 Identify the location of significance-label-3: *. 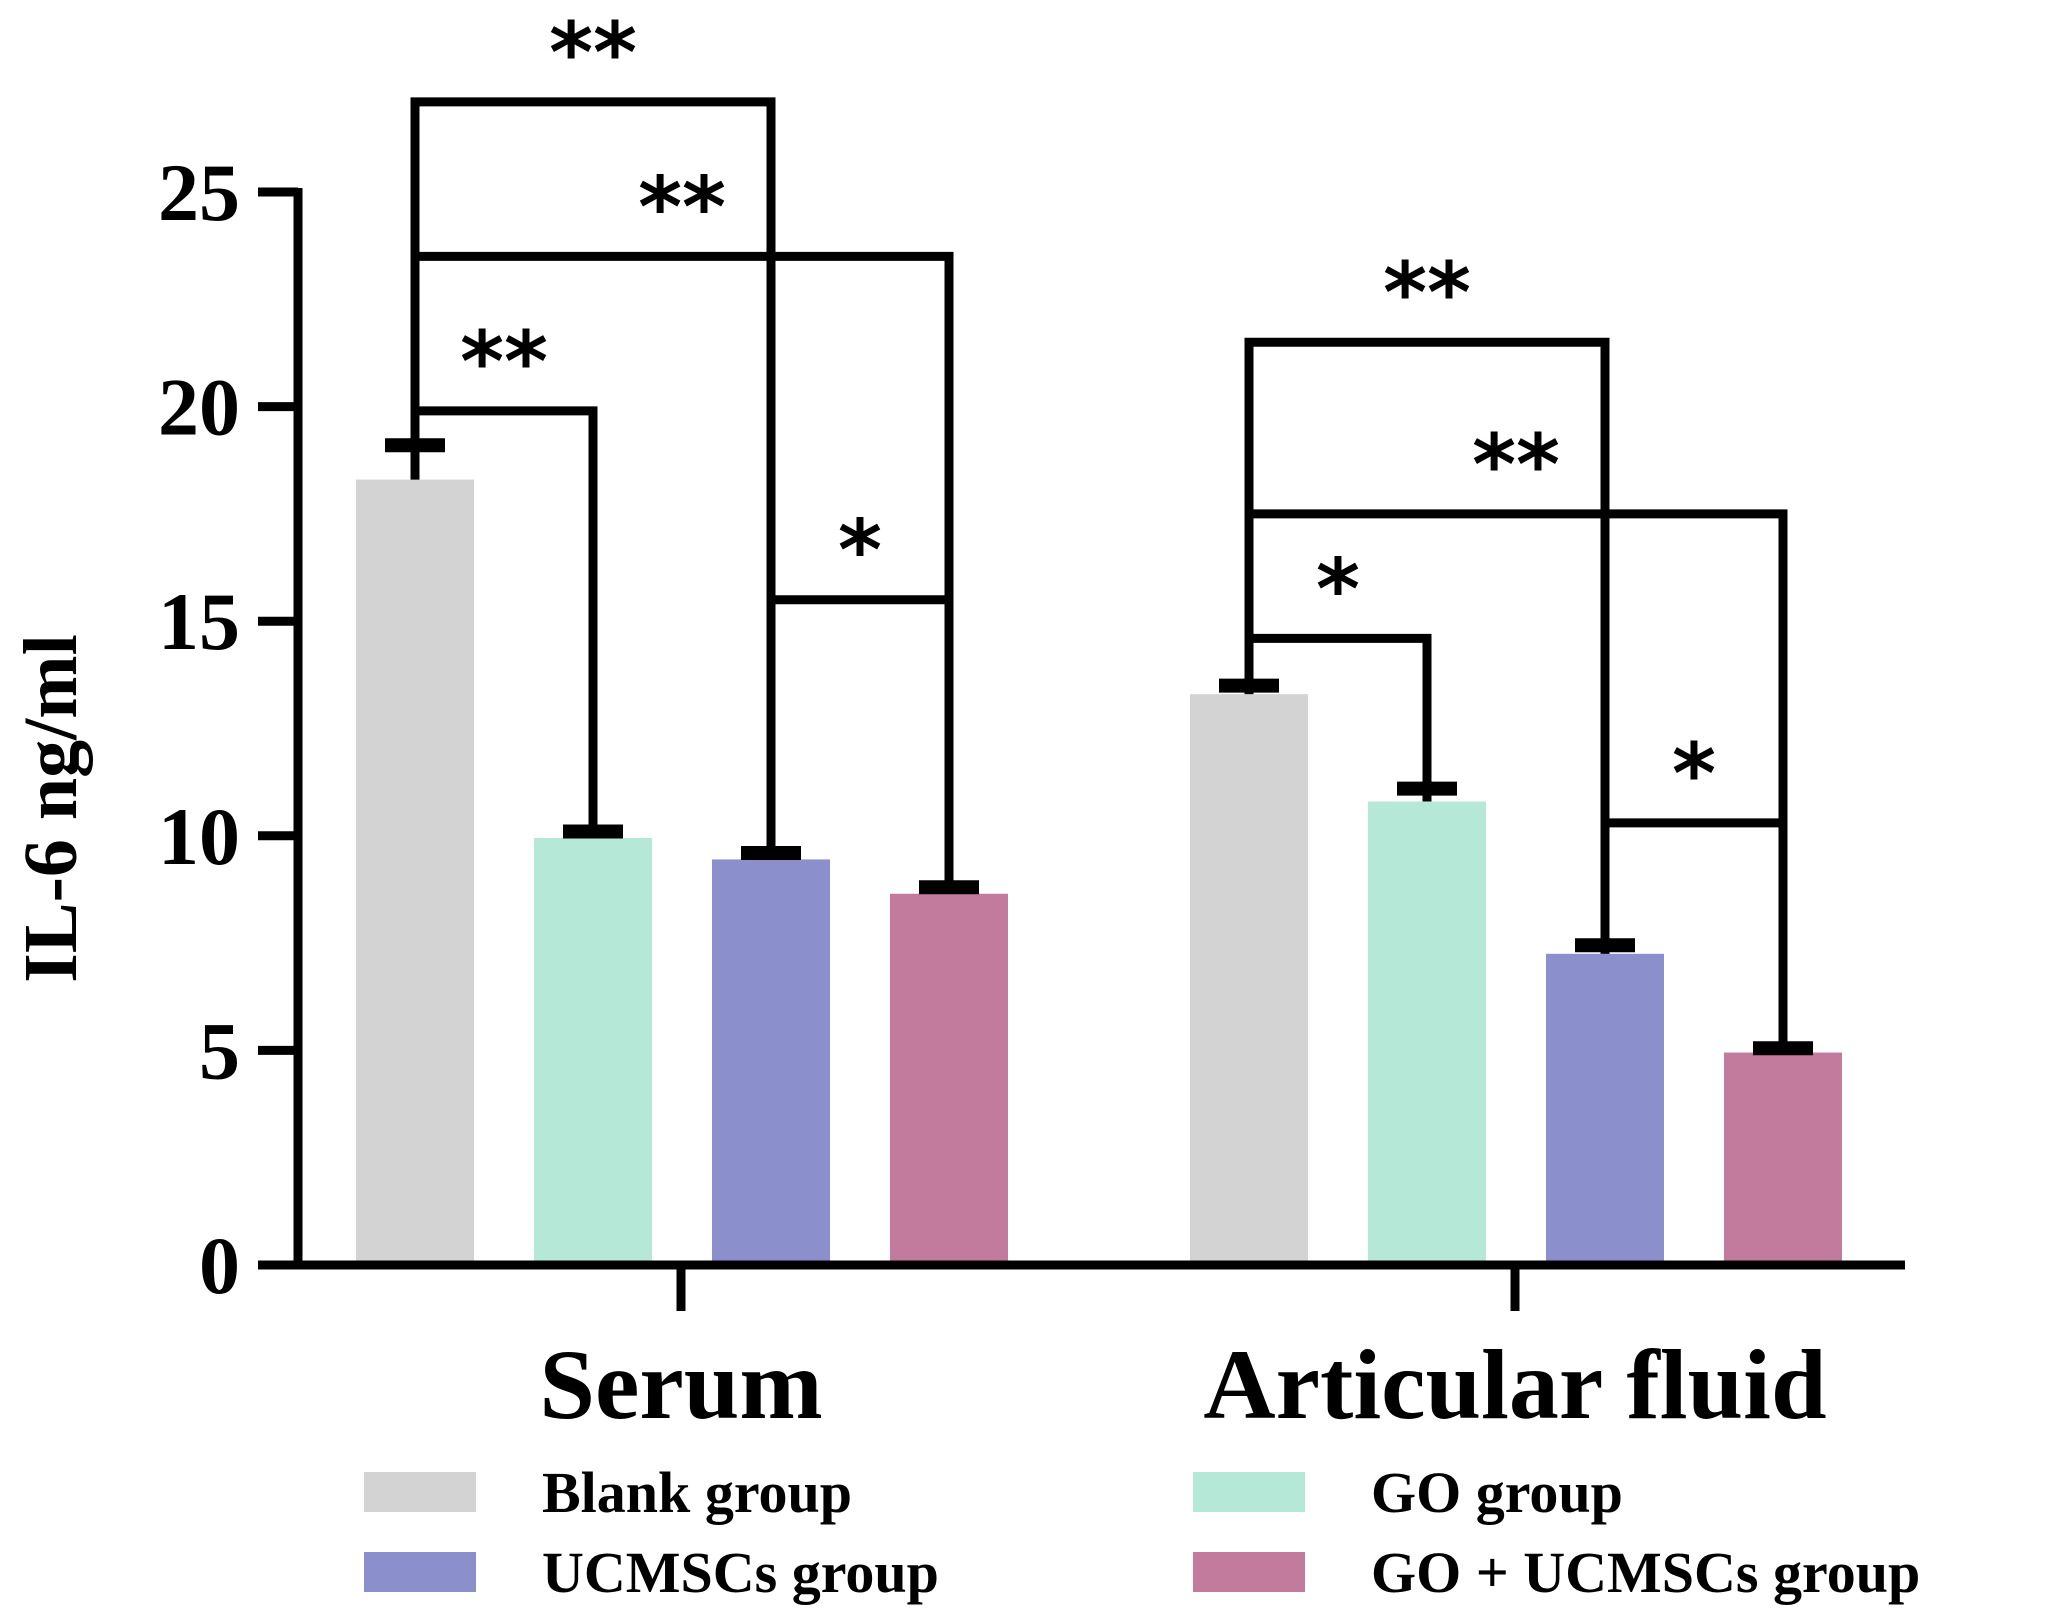
(860, 551).